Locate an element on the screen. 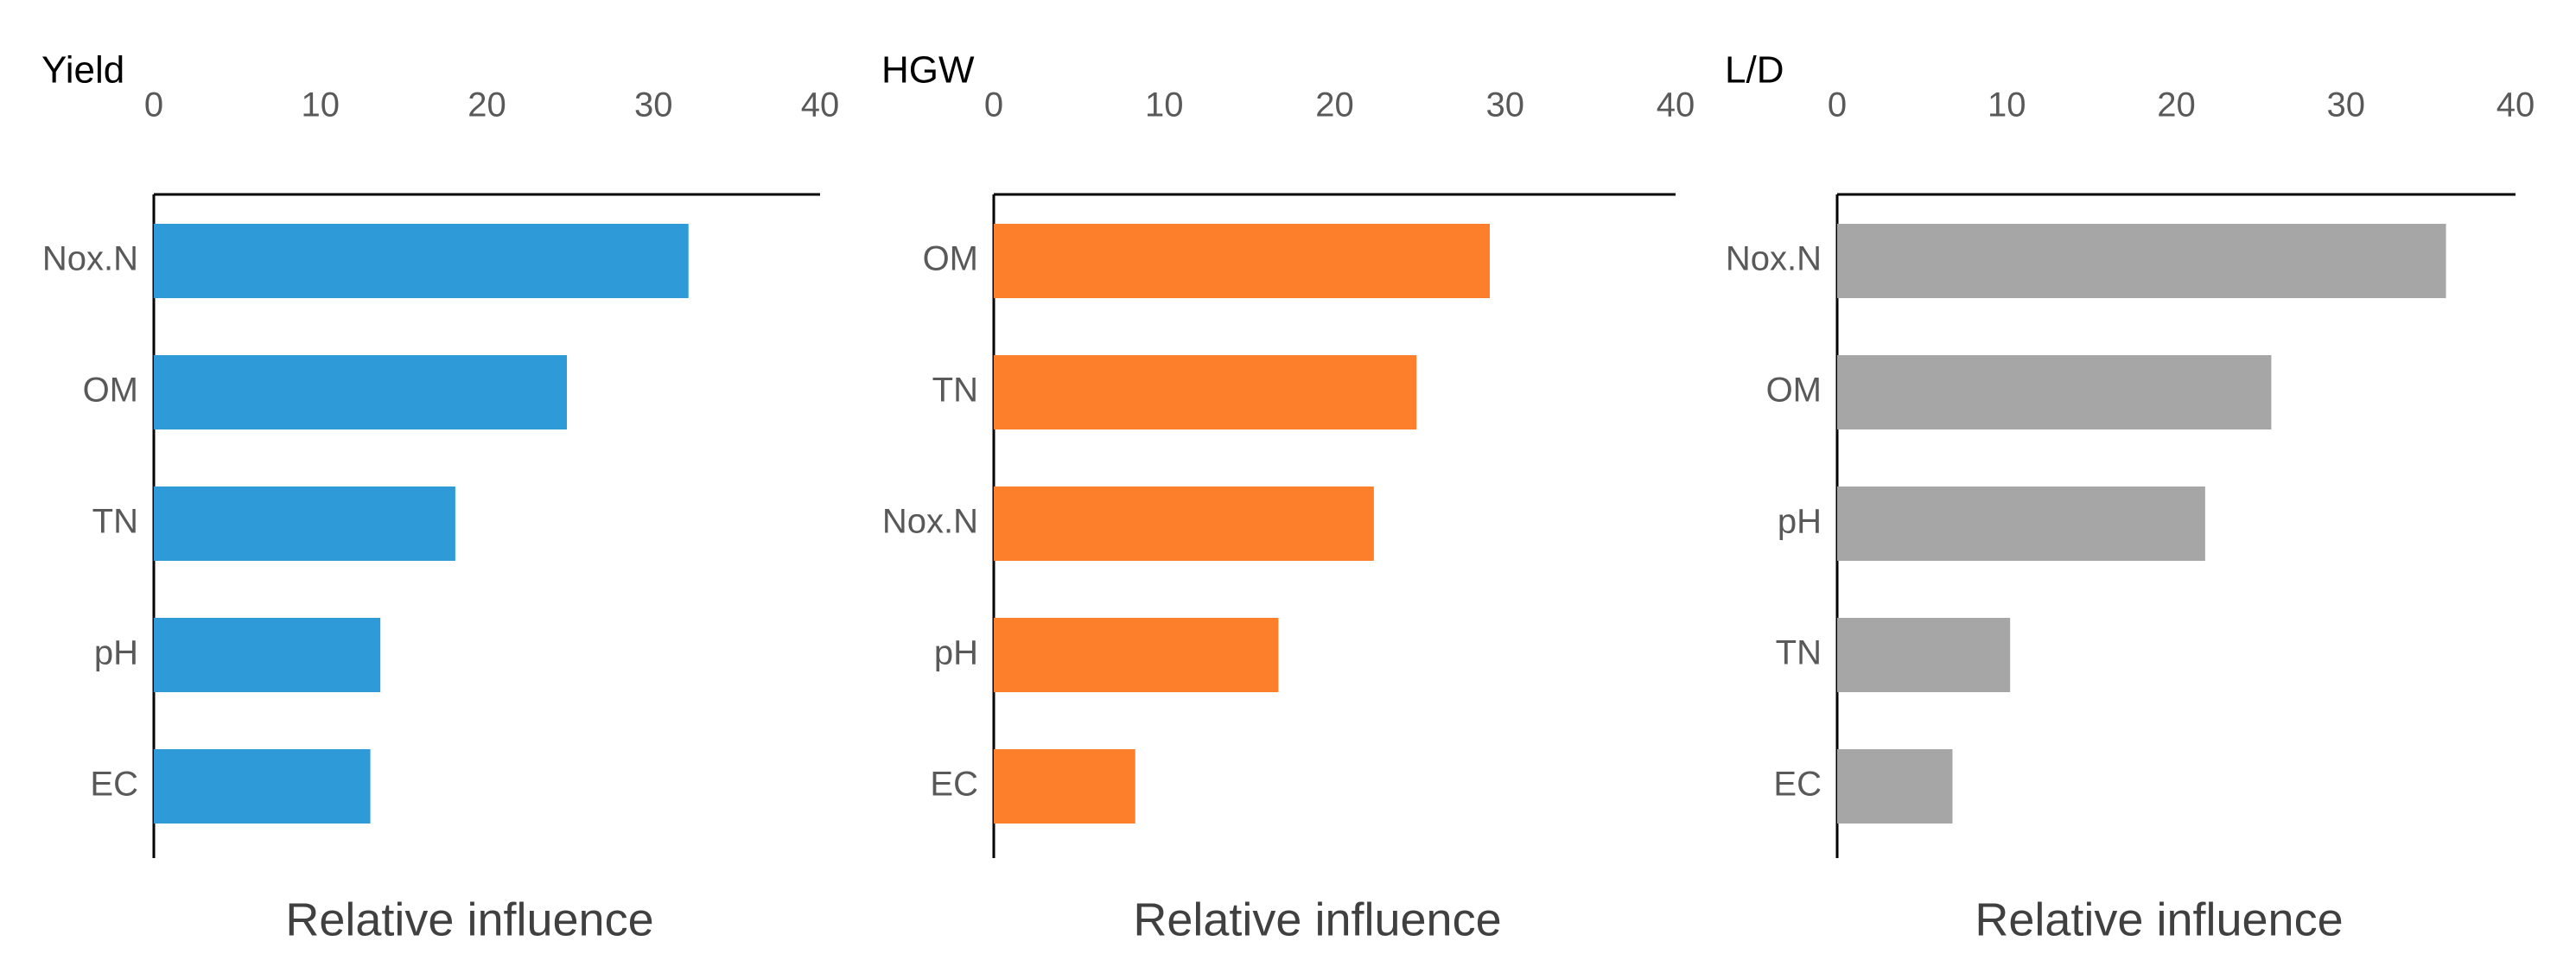 This screenshot has height=973, width=2576. chart-title: L/D is located at coordinates (1755, 71).